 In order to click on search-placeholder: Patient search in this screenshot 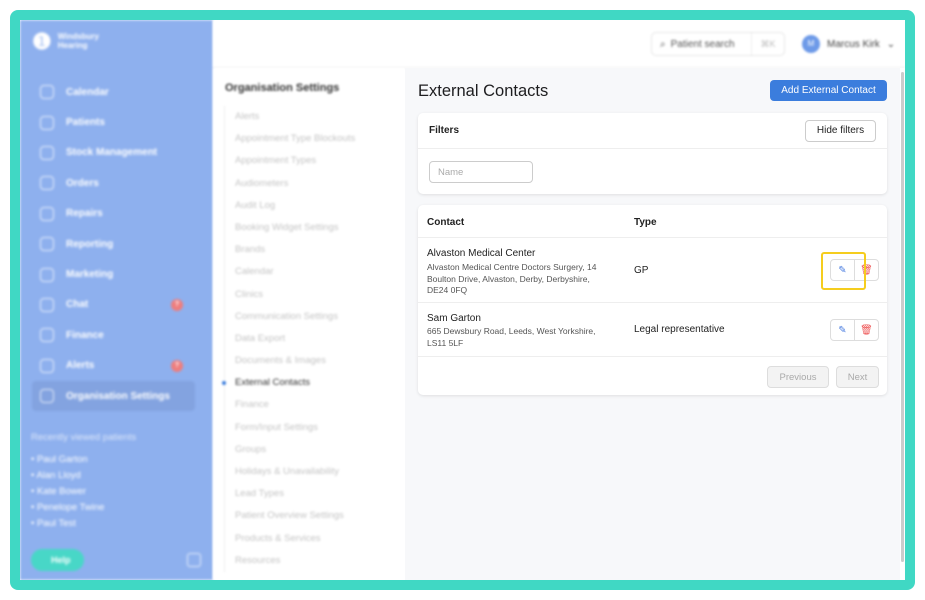, I will do `click(702, 44)`.